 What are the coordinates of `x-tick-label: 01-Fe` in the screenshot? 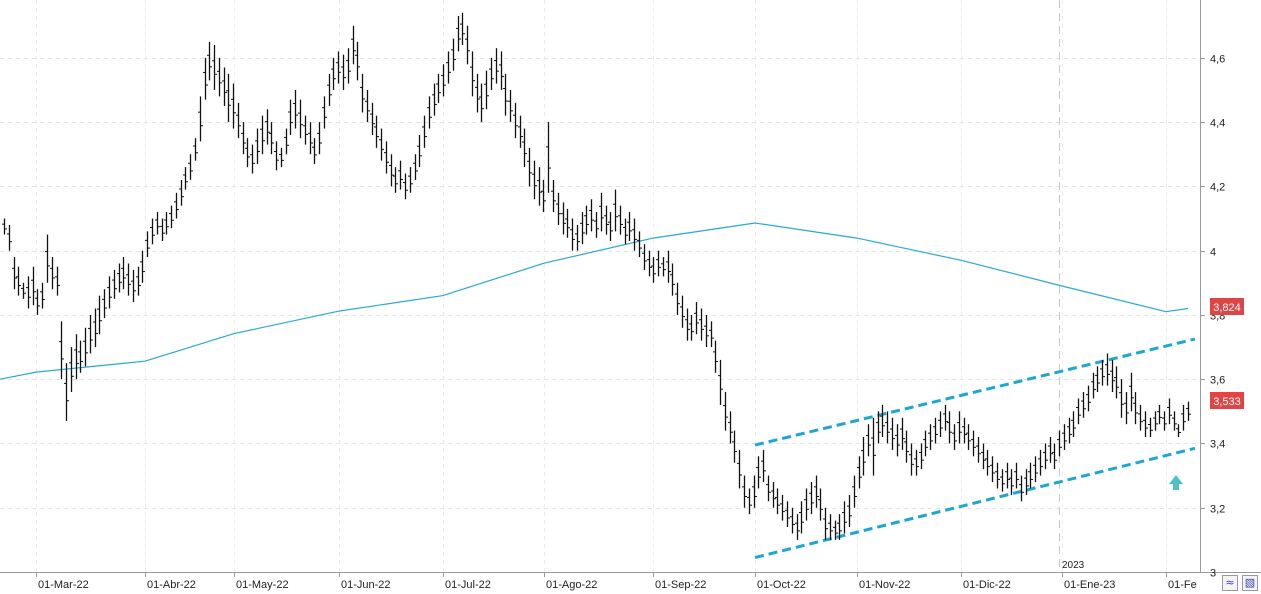 It's located at (1182, 585).